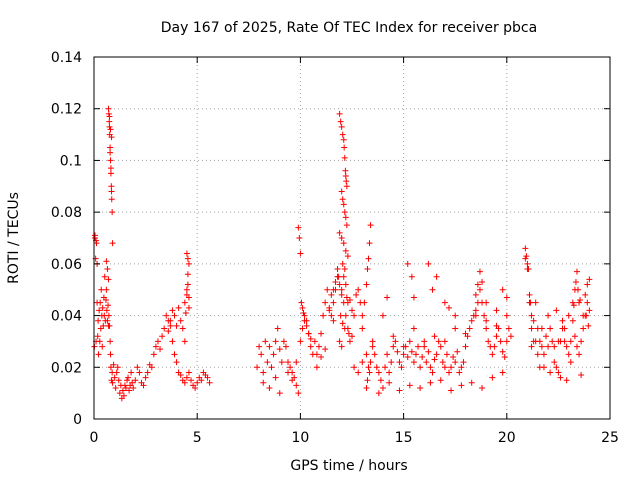 The width and height of the screenshot is (640, 480). Describe the element at coordinates (94, 438) in the screenshot. I see `x-tick-label: 0` at that location.